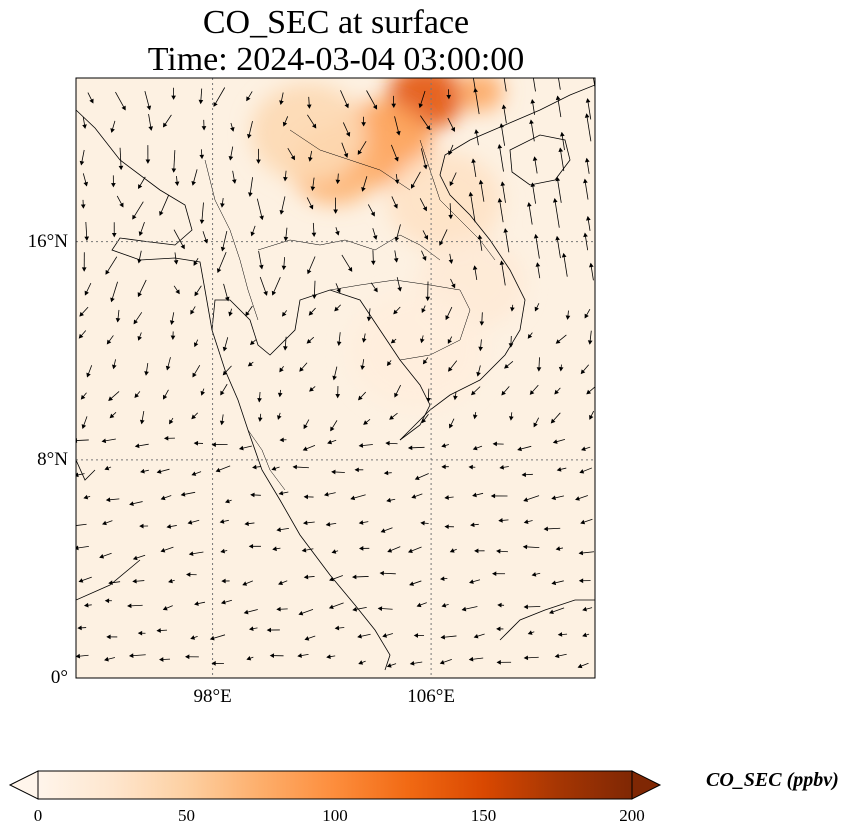 The image size is (854, 836). I want to click on colorbar-title: CO_SEC (ppbv), so click(772, 780).